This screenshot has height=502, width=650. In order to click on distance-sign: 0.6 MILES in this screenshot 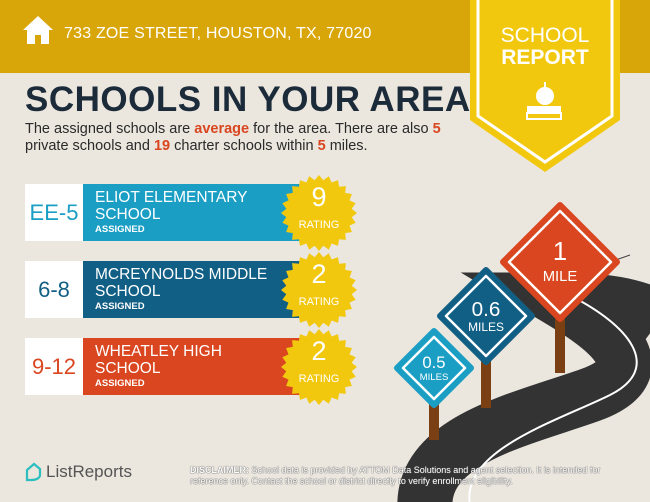, I will do `click(486, 316)`.